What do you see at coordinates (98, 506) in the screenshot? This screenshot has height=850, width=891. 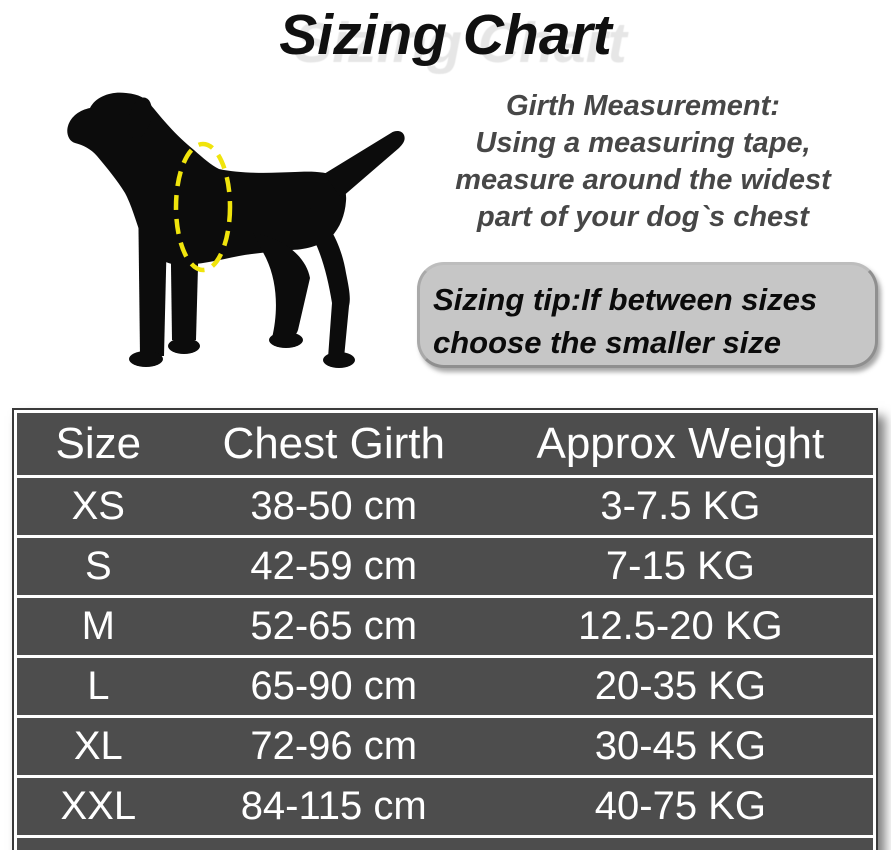 I see `size-value: XS` at bounding box center [98, 506].